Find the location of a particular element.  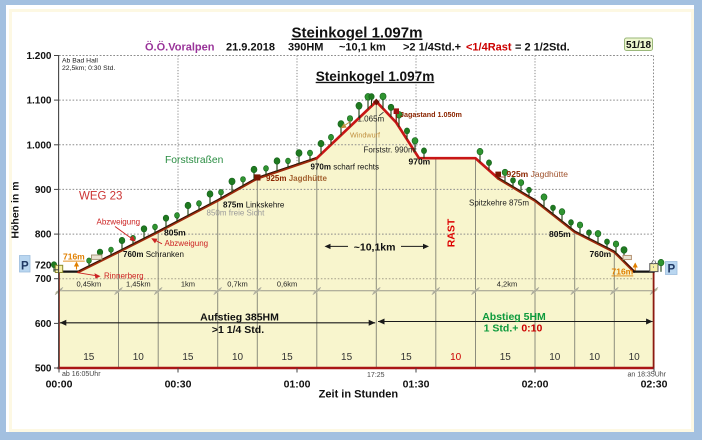

svg-text: 22,5km; 0:30 Std. is located at coordinates (88, 68).